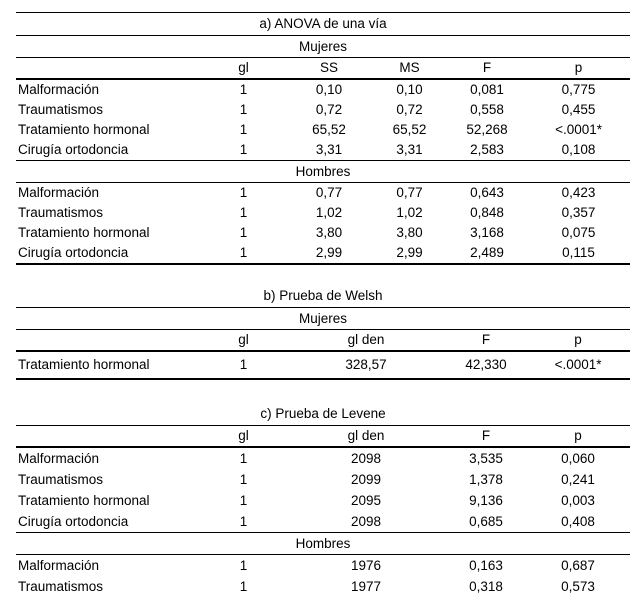 The image size is (641, 600). What do you see at coordinates (487, 254) in the screenshot?
I see `cell: 2,489` at bounding box center [487, 254].